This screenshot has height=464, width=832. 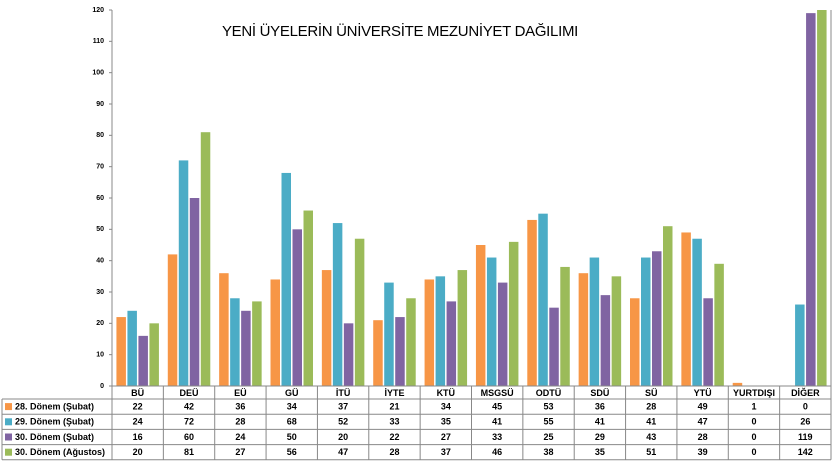 I want to click on table-value: 55, so click(x=549, y=422).